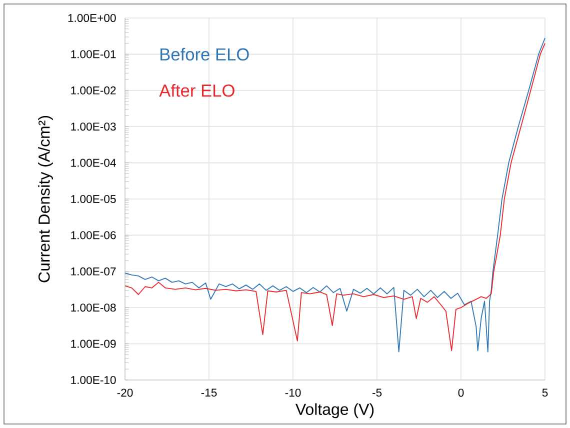  What do you see at coordinates (93, 271) in the screenshot?
I see `y-tick-label: 1.00E-07` at bounding box center [93, 271].